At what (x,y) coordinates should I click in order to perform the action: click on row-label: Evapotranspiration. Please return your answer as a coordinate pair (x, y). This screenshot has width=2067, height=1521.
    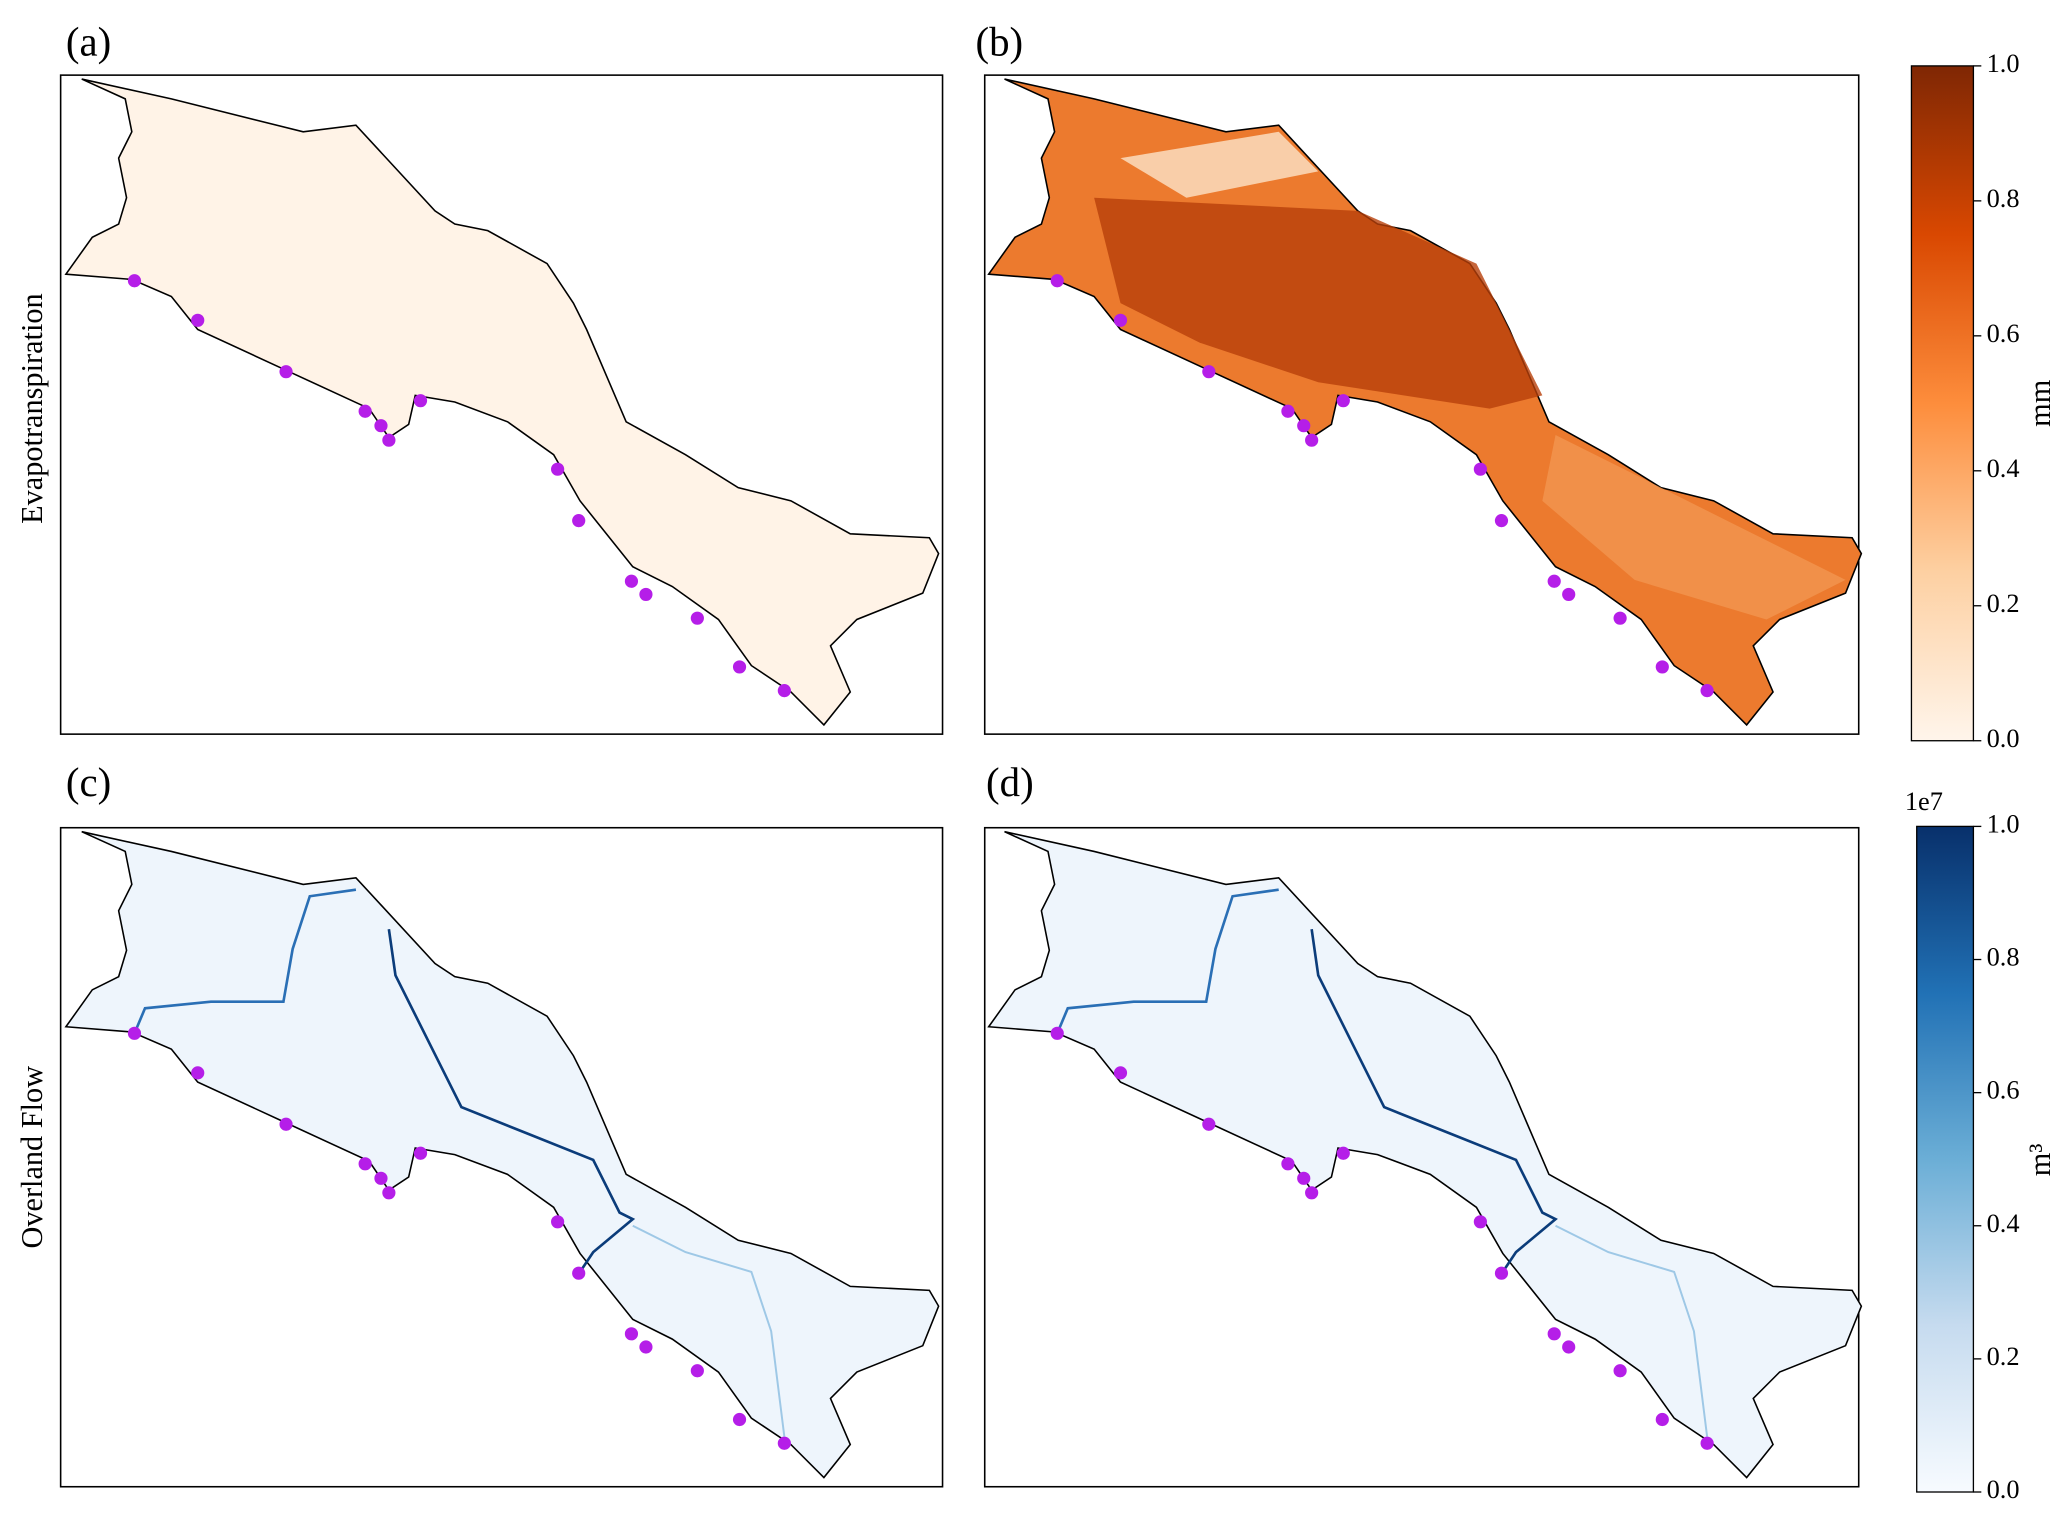
    Looking at the image, I should click on (32, 408).